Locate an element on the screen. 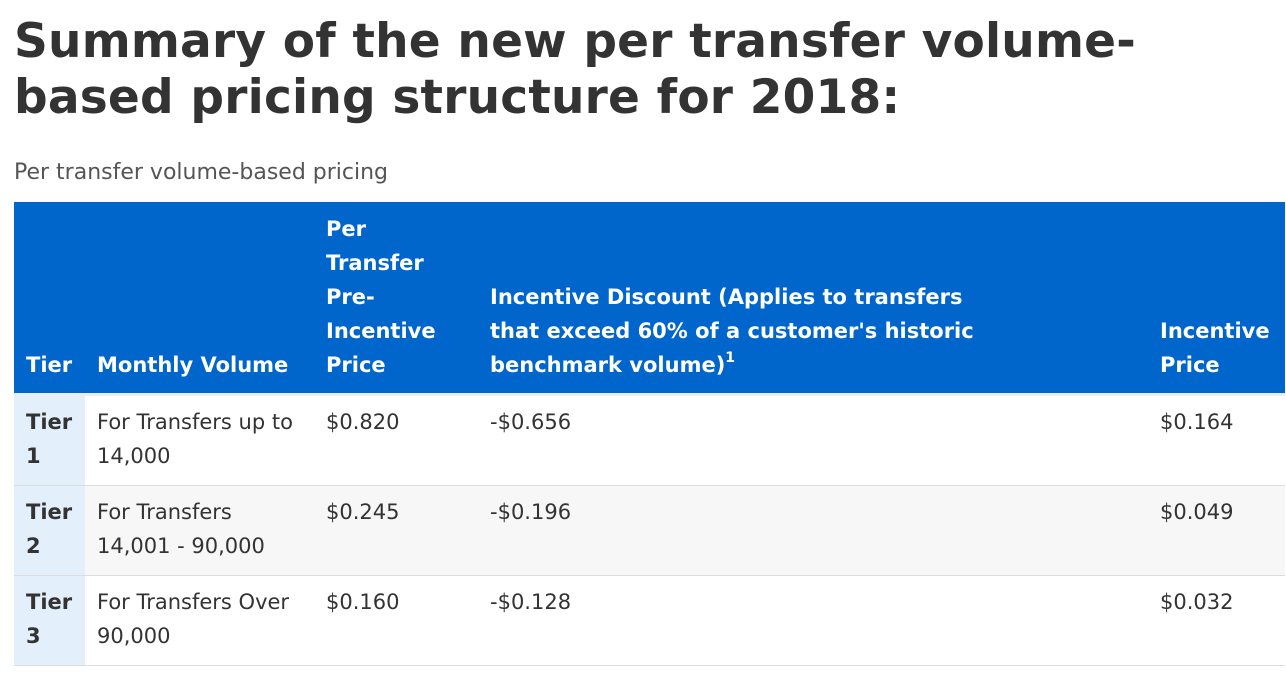 The height and width of the screenshot is (696, 1286). pre-incentive-price-cell: $0.245 is located at coordinates (396, 530).